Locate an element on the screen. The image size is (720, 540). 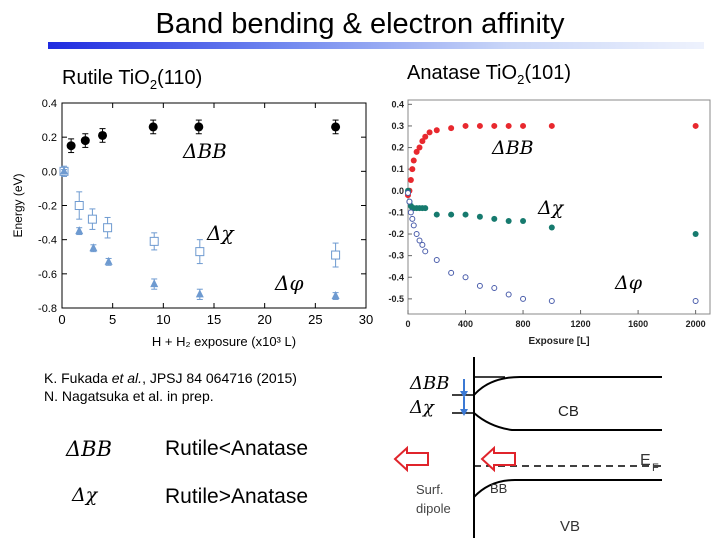
x-tick-label: 20 is located at coordinates (264, 319).